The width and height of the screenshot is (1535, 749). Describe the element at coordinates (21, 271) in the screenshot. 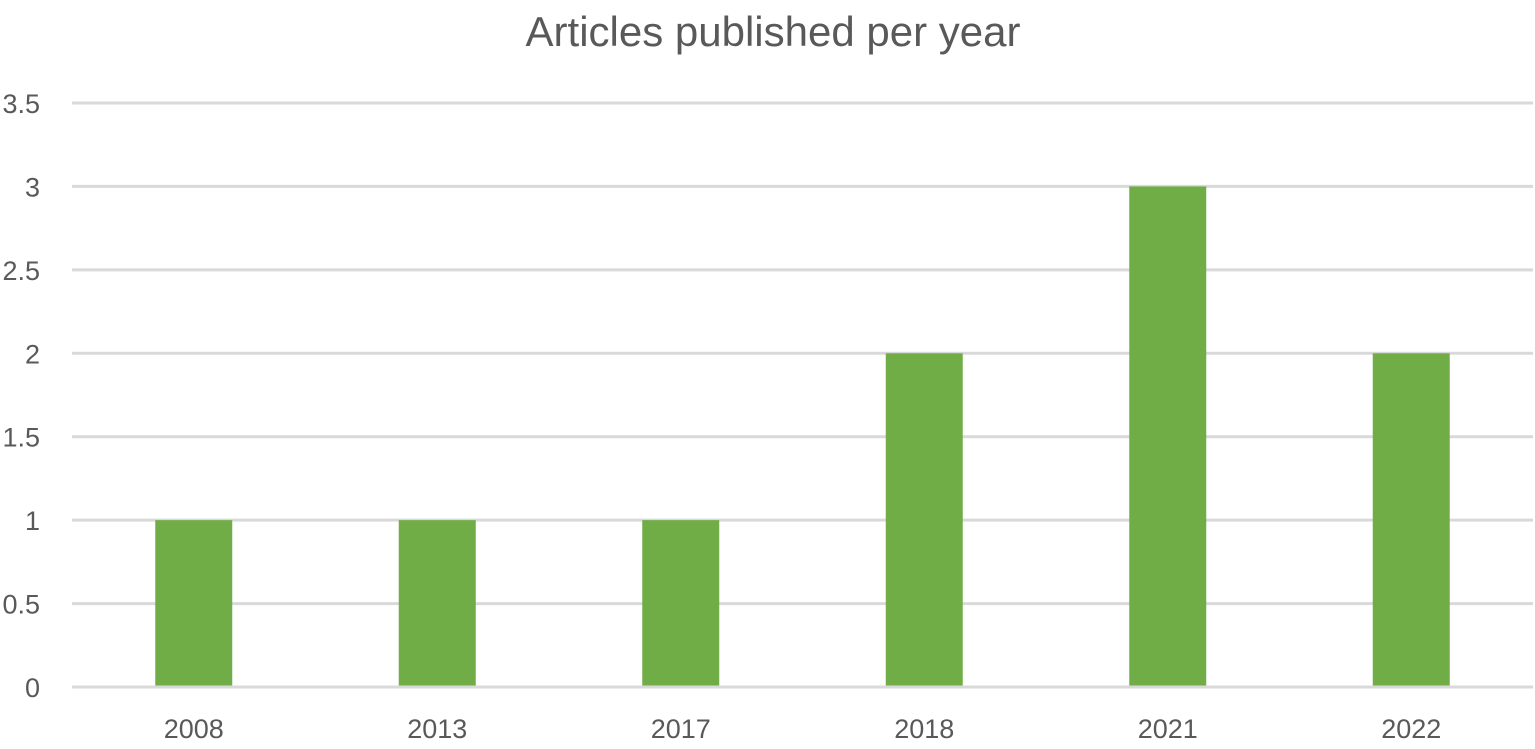

I see `y-tick-label: 2.5` at that location.